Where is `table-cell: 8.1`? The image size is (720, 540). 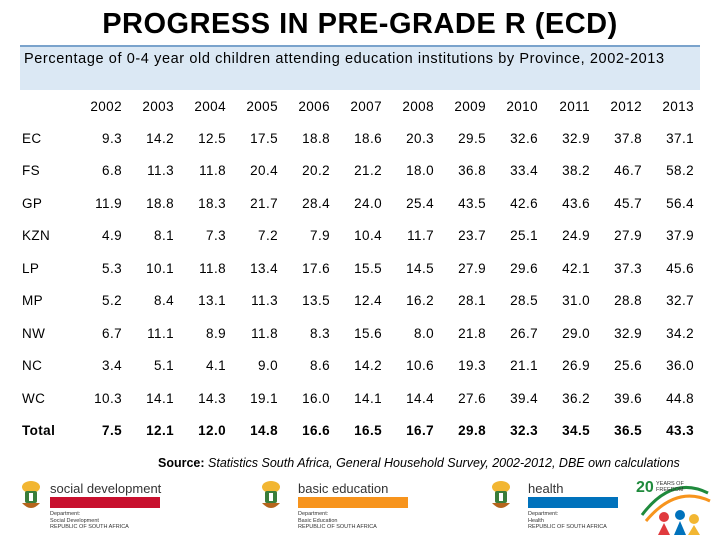 table-cell: 8.1 is located at coordinates (164, 236).